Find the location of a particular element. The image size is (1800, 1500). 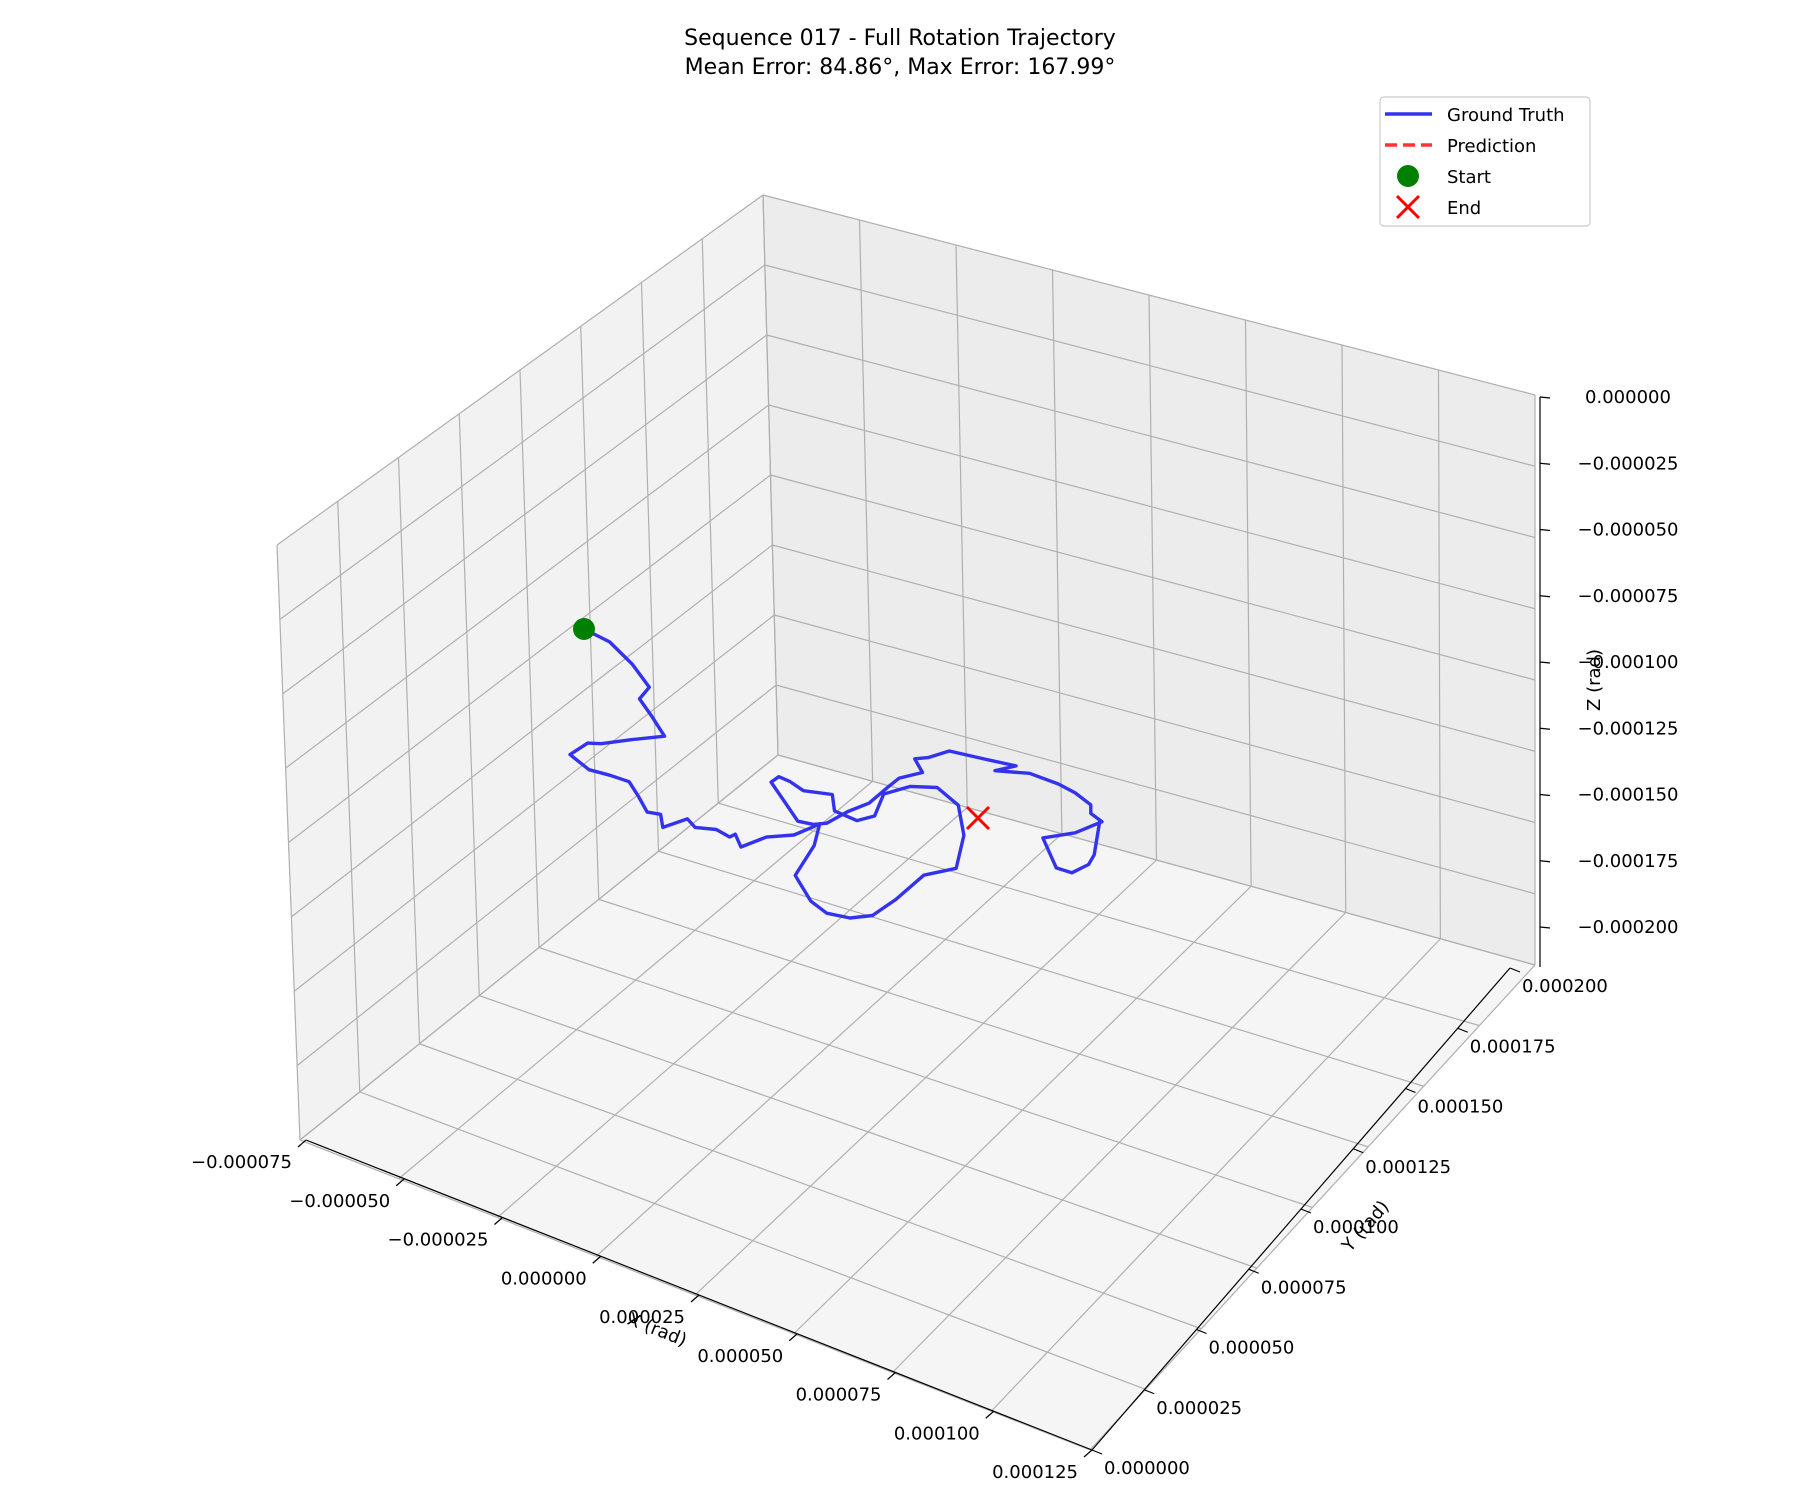

z-tick-label: −0.000075 is located at coordinates (1628, 596).